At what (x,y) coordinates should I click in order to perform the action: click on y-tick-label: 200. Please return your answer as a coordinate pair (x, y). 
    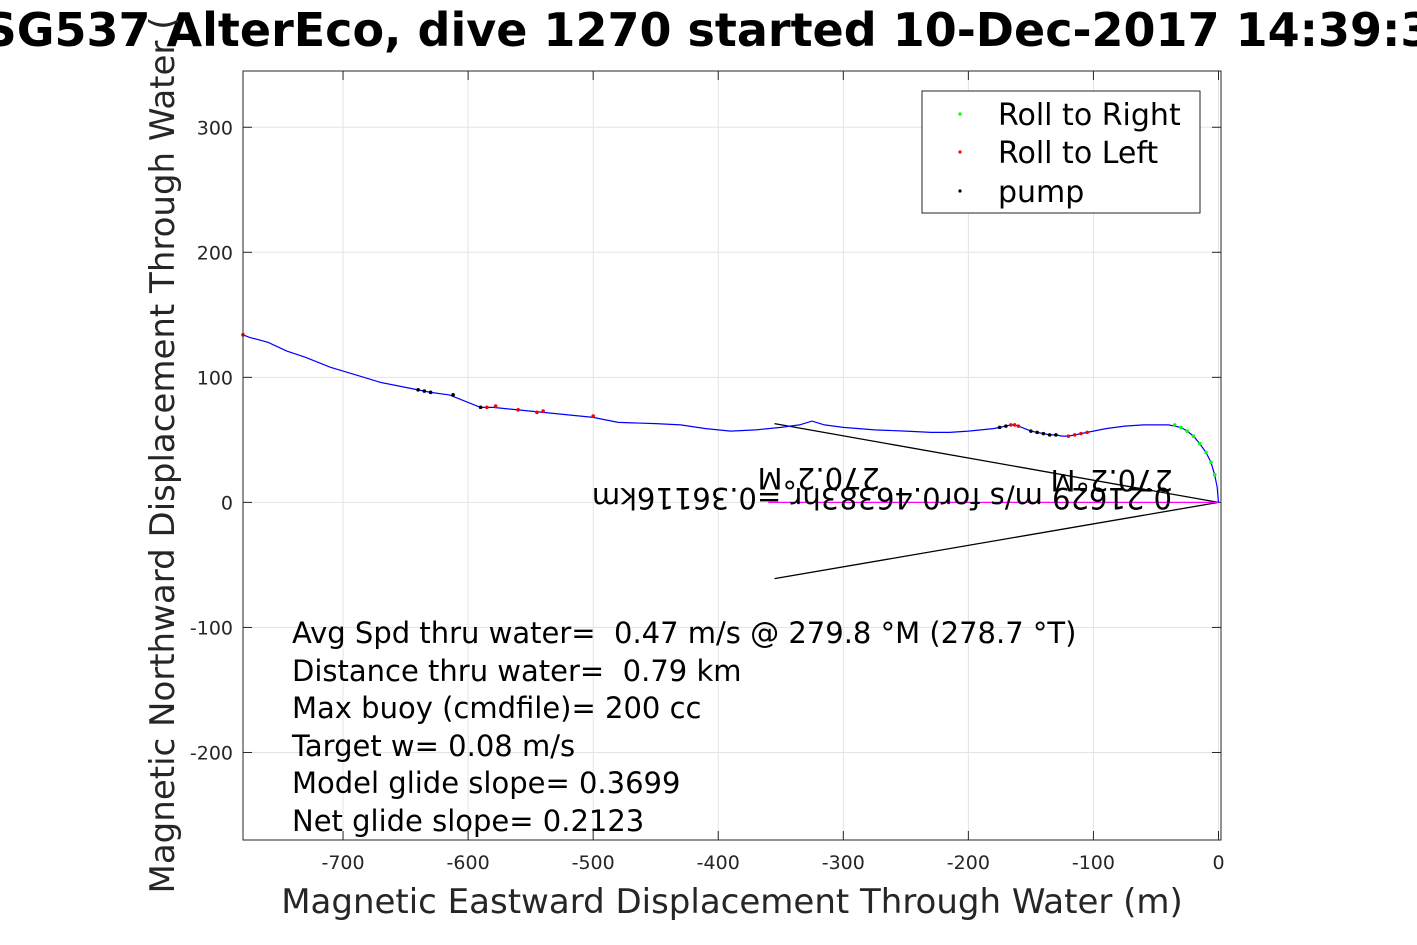
    Looking at the image, I should click on (215, 253).